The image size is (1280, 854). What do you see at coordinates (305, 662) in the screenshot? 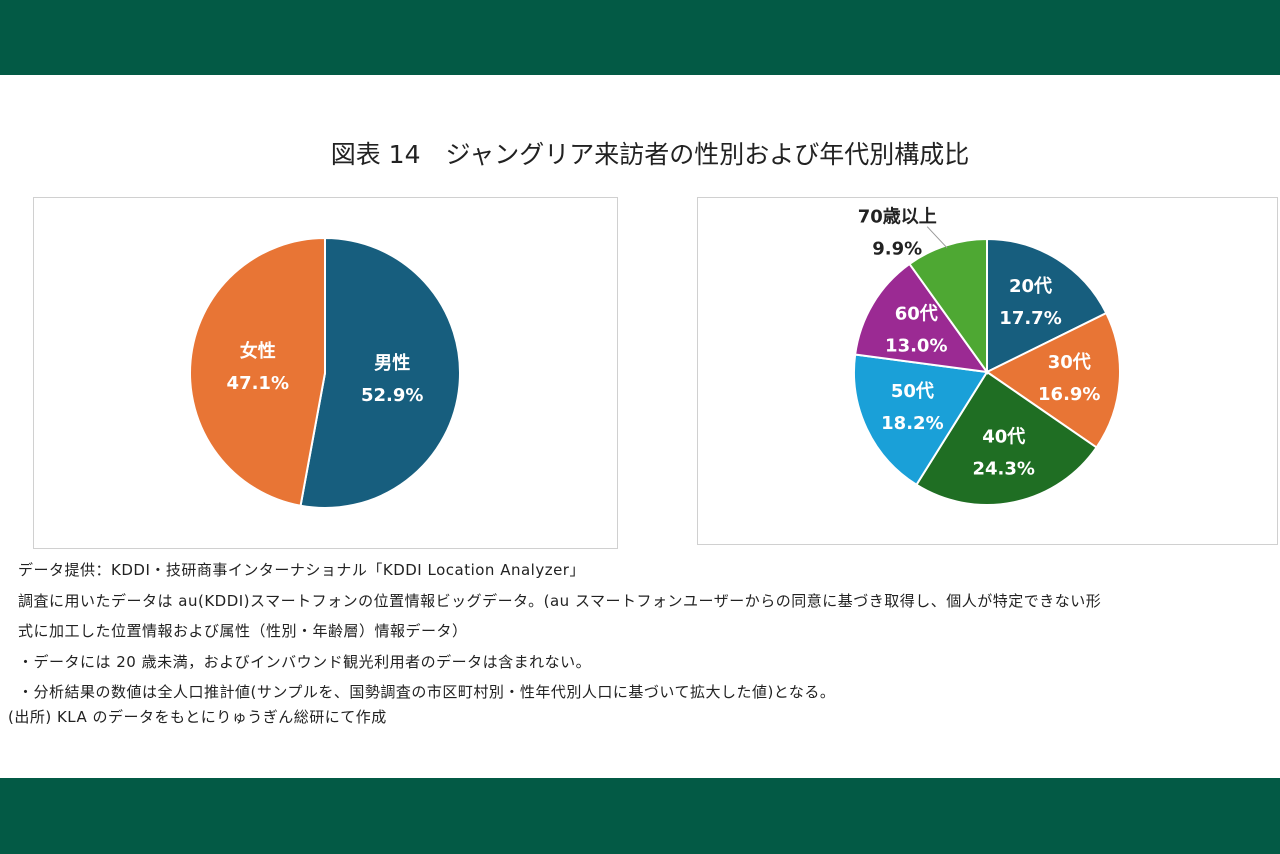
I see `note-line: ・データには 20 歳未満，およびインバウンド観光利用者のデータは含まれない。` at bounding box center [305, 662].